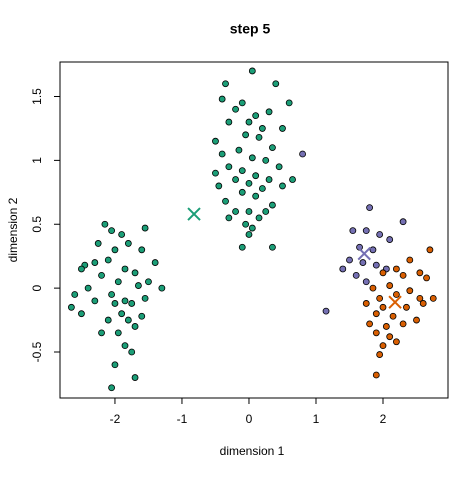  I want to click on x-tick-label: -1, so click(182, 419).